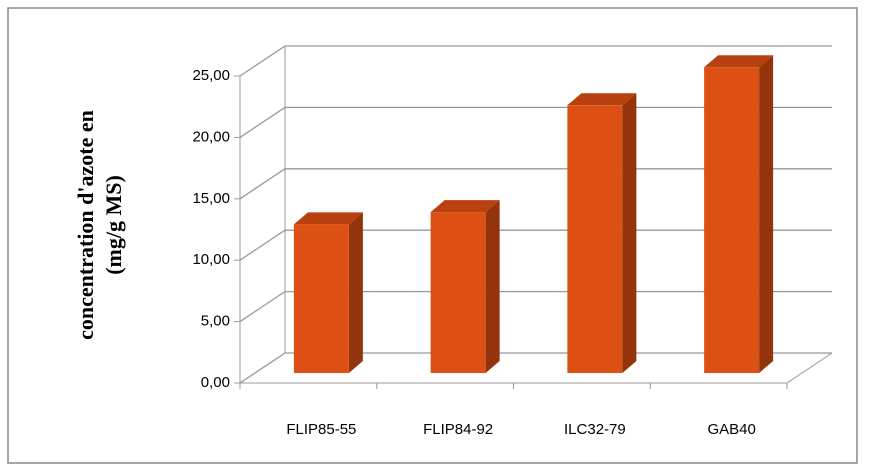 This screenshot has width=869, height=473. What do you see at coordinates (85, 225) in the screenshot?
I see `y-axis-title-line: concentration d'azote en` at bounding box center [85, 225].